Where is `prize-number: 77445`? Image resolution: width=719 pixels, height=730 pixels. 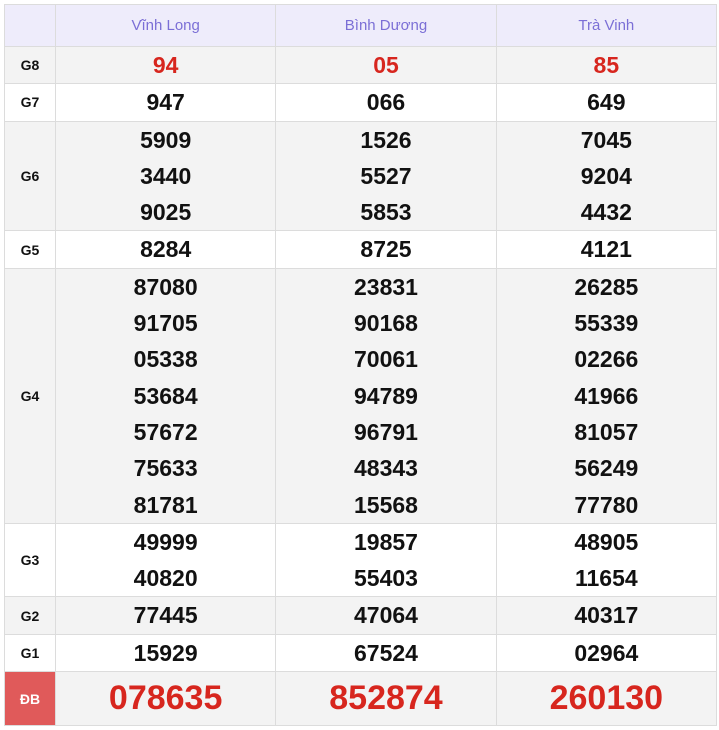 prize-number: 77445 is located at coordinates (165, 615).